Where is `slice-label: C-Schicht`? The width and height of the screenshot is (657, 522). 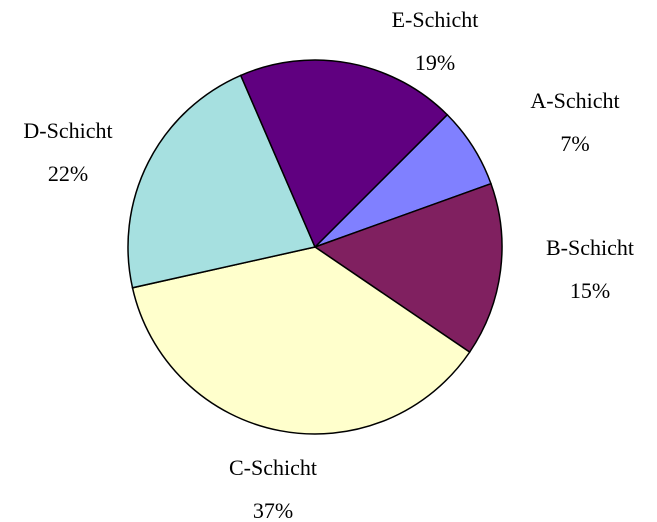 slice-label: C-Schicht is located at coordinates (273, 467).